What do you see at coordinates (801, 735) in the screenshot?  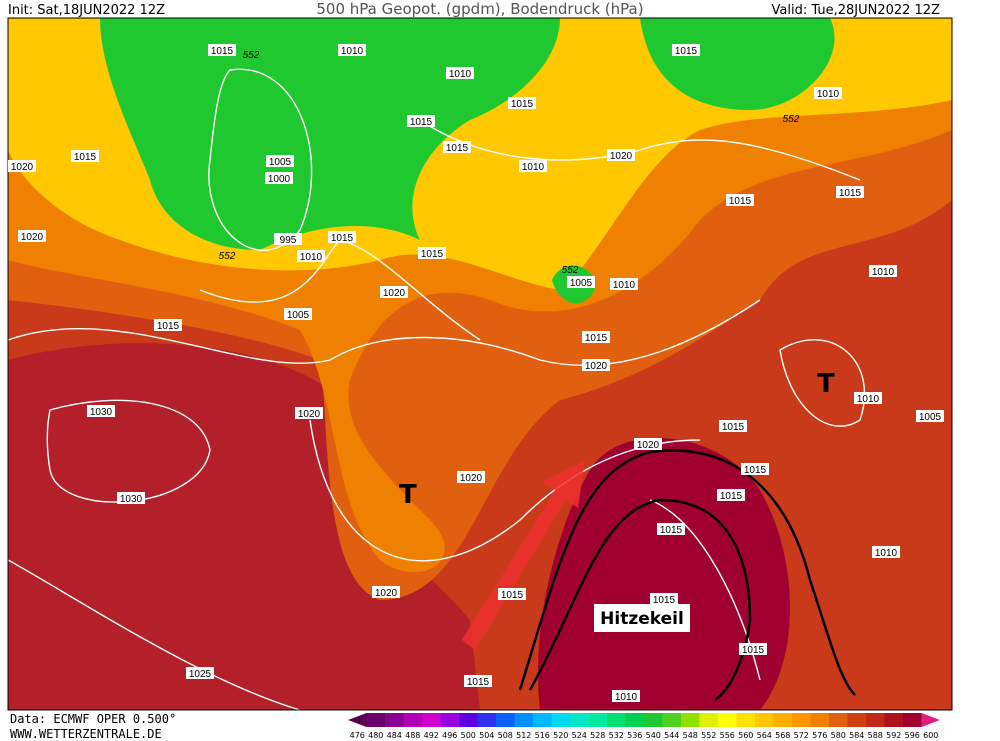 I see `scale-label: 572` at bounding box center [801, 735].